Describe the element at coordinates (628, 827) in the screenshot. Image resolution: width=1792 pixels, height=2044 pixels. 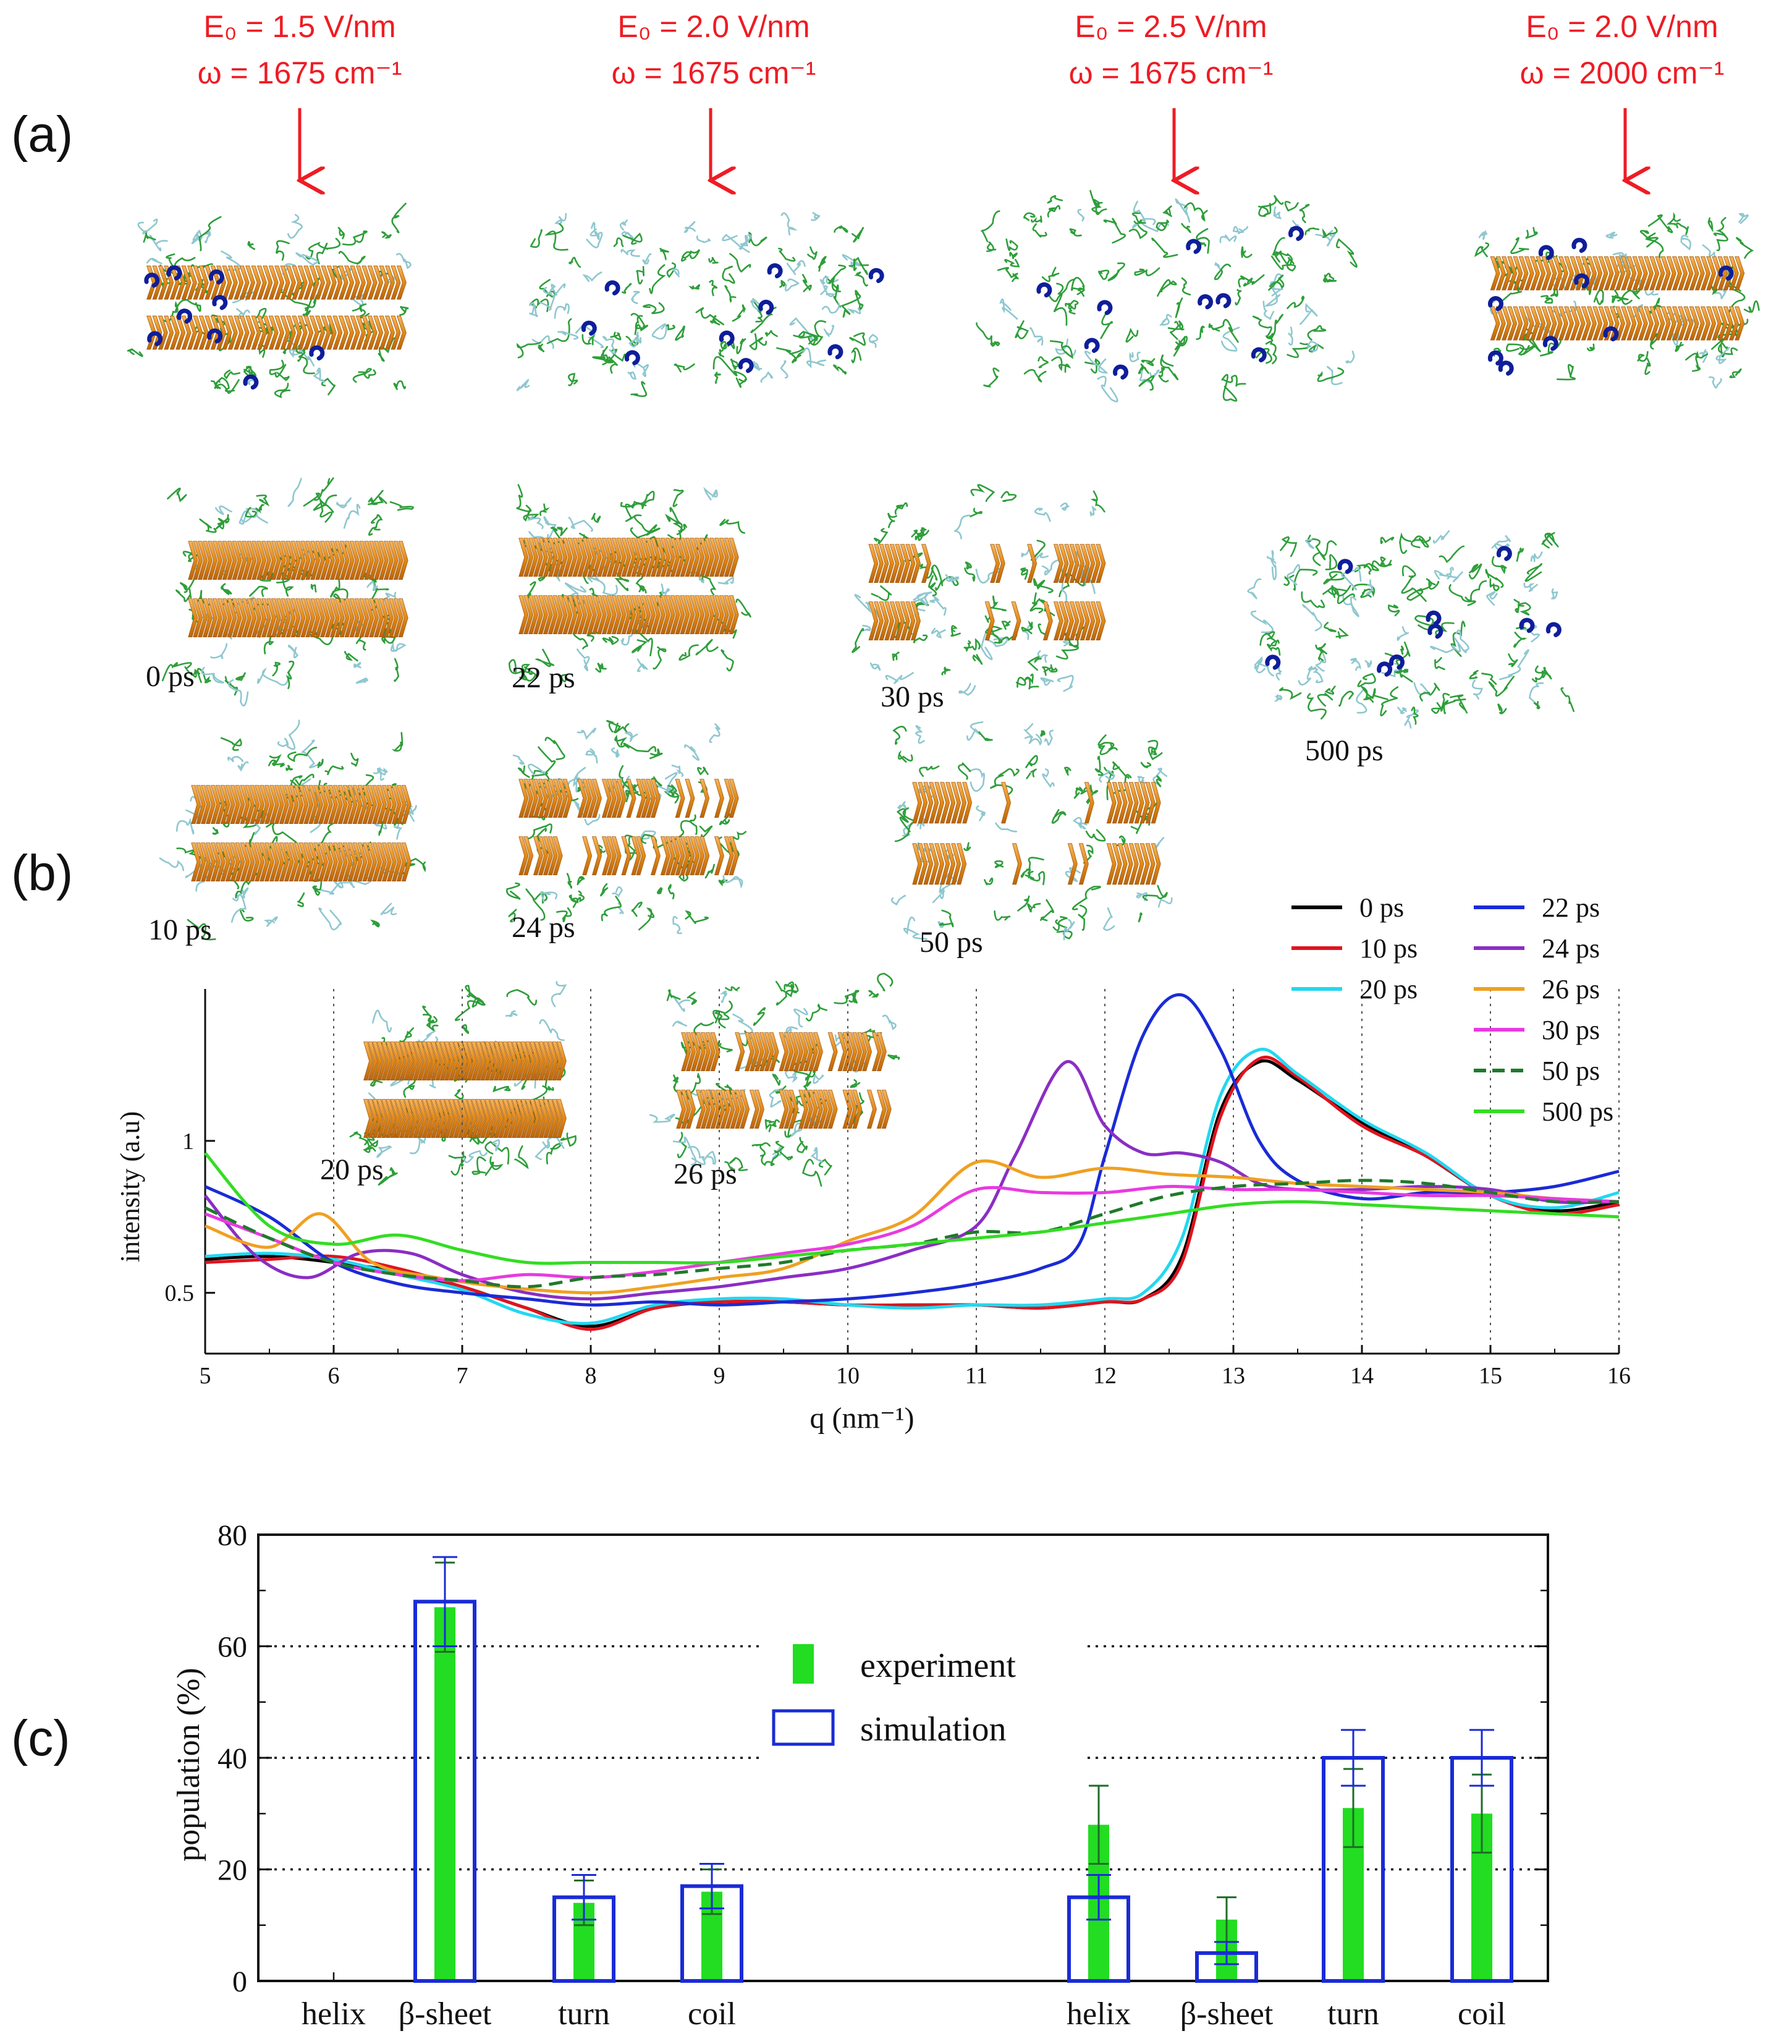
I see `beta-sheet-group` at that location.